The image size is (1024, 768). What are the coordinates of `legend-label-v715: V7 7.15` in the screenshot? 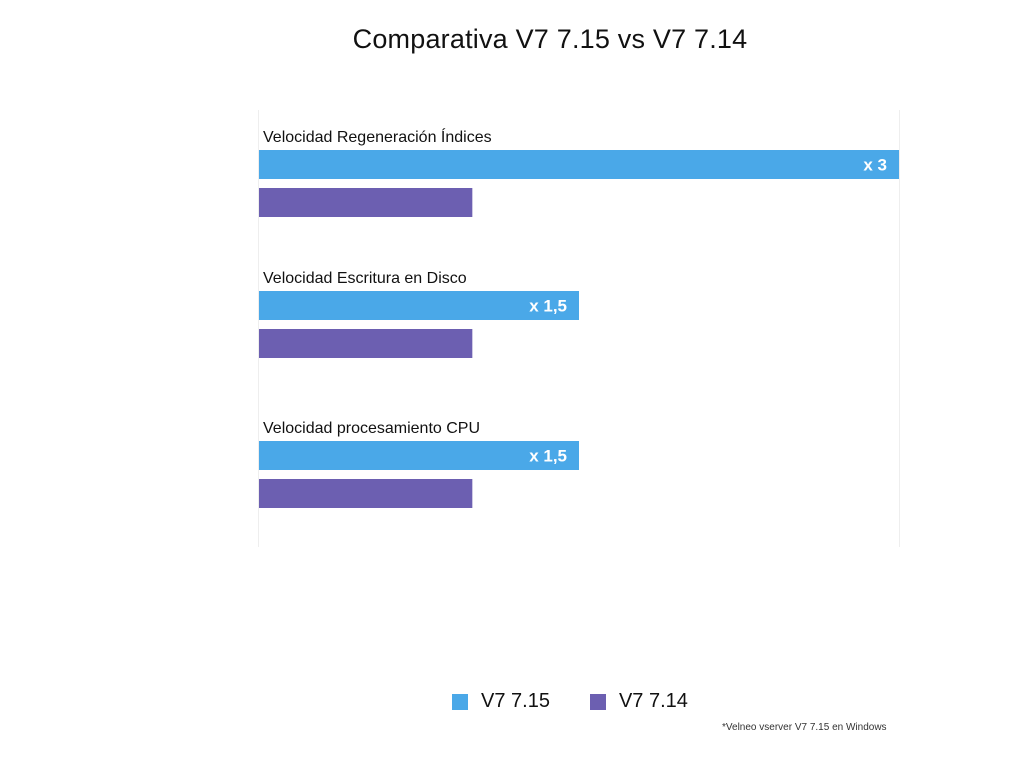 It's located at (515, 701).